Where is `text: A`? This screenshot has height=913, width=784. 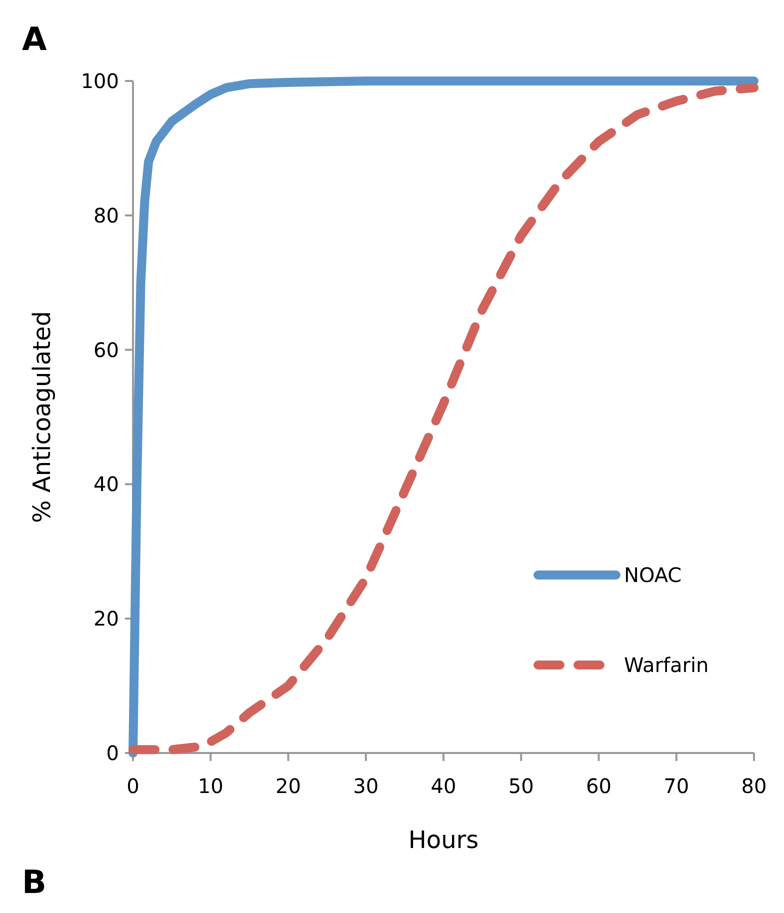 text: A is located at coordinates (34, 39).